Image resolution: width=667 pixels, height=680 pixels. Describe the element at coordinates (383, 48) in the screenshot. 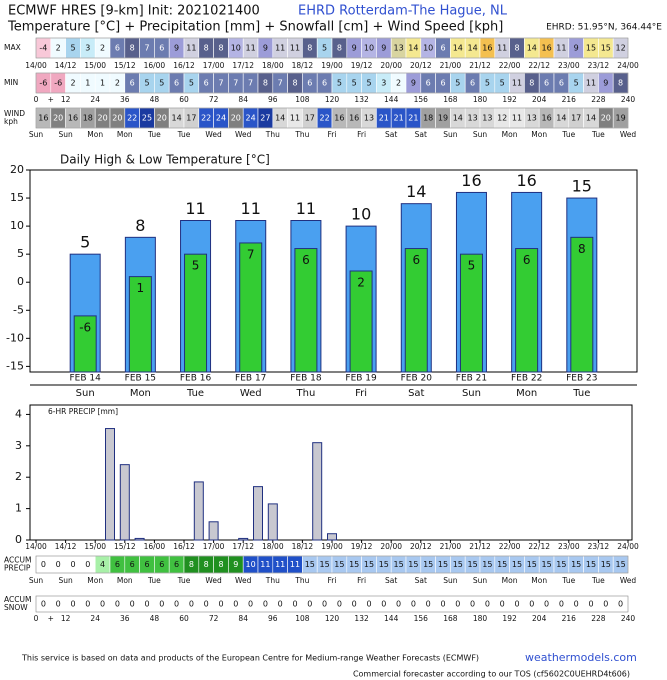

I see `strip-value: 9` at that location.